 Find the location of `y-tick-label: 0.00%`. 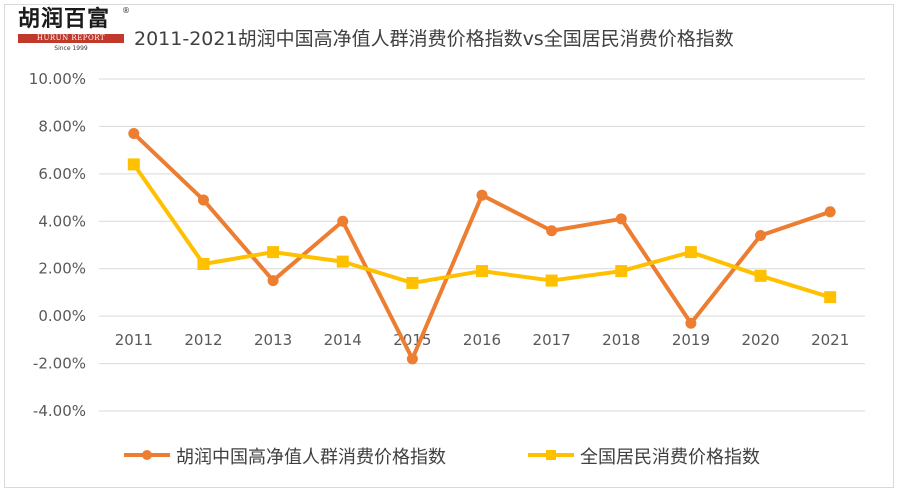

y-tick-label: 0.00% is located at coordinates (62, 316).